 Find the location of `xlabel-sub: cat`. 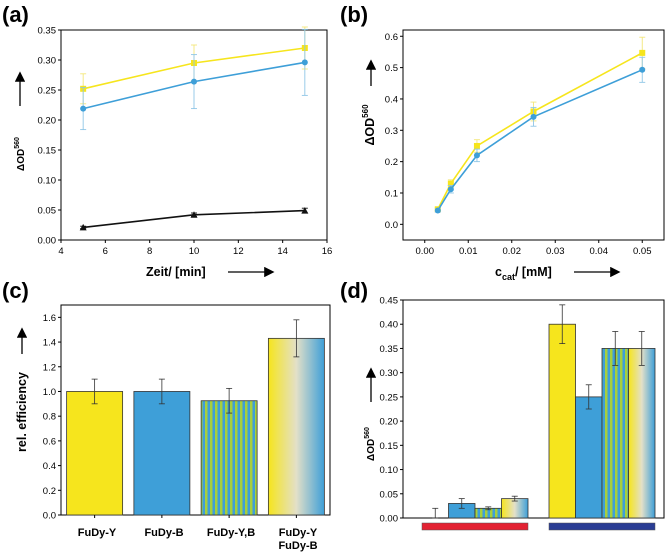

xlabel-sub: cat is located at coordinates (508, 277).